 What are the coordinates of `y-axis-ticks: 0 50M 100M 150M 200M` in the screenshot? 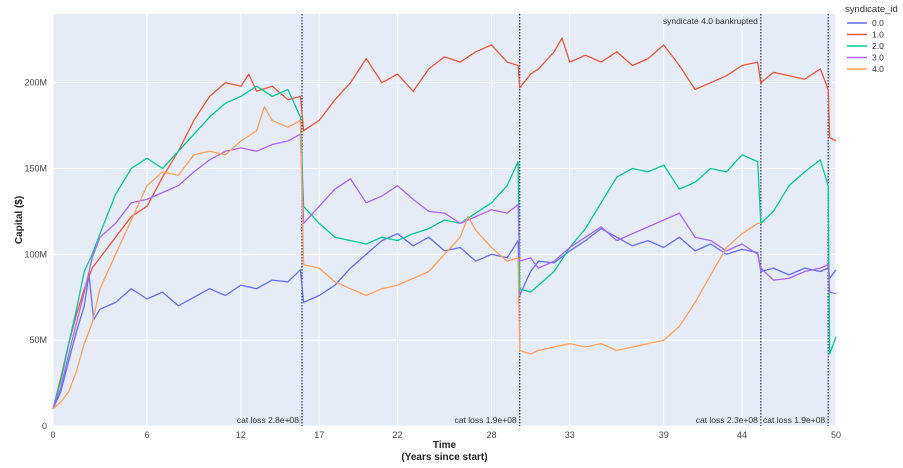 It's located at (35, 254).